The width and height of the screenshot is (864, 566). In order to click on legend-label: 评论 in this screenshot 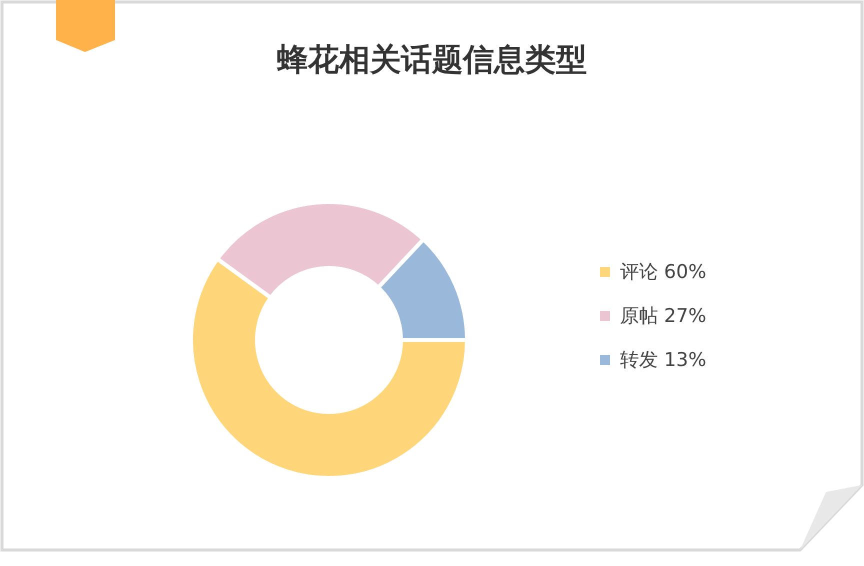, I will do `click(639, 272)`.